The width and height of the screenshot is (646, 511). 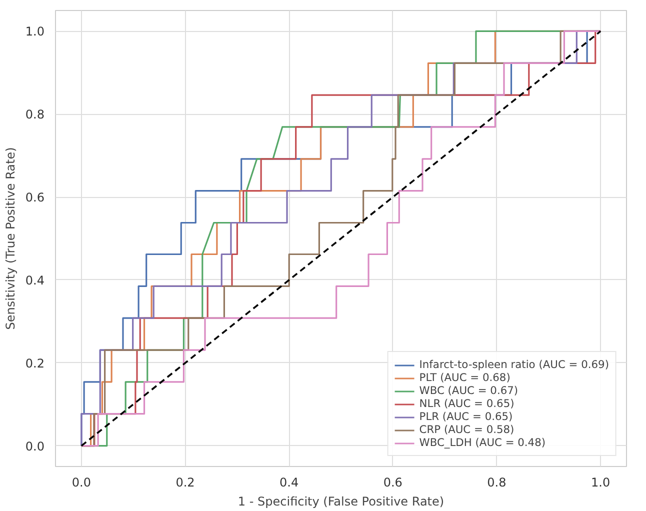 What do you see at coordinates (10, 238) in the screenshot?
I see `y-axis-title: Sensitivity (True Positive Rate)` at bounding box center [10, 238].